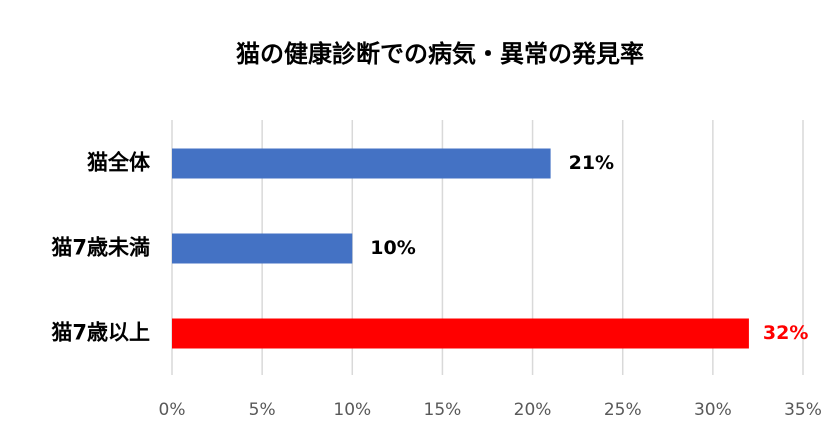  I want to click on category-label: 猫全体, so click(119, 163).